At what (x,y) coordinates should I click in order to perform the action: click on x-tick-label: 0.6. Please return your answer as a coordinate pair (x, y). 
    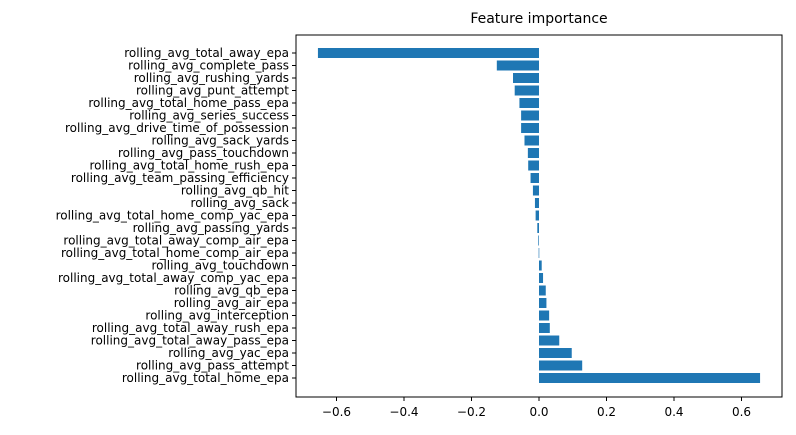
    Looking at the image, I should click on (741, 412).